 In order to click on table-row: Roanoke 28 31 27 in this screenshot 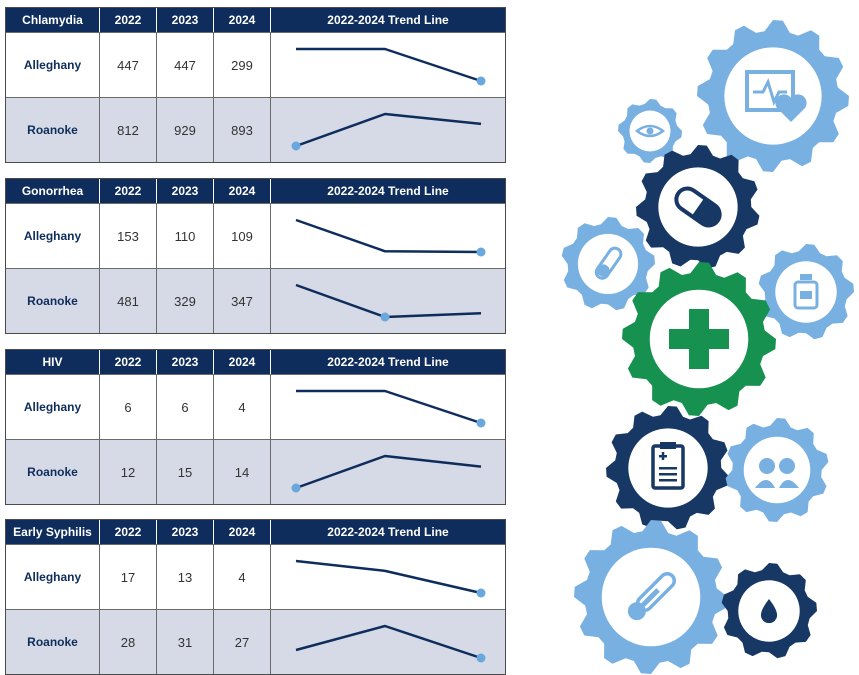, I will do `click(255, 641)`.